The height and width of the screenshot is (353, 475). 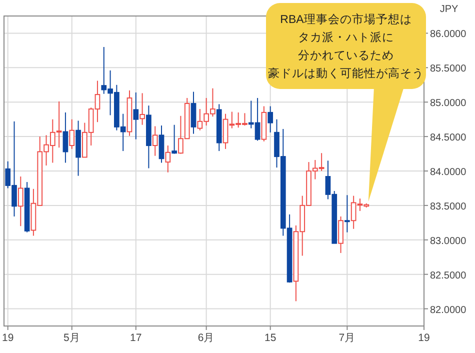 What do you see at coordinates (448, 172) in the screenshot?
I see `y-tick-label: 84.0000` at bounding box center [448, 172].